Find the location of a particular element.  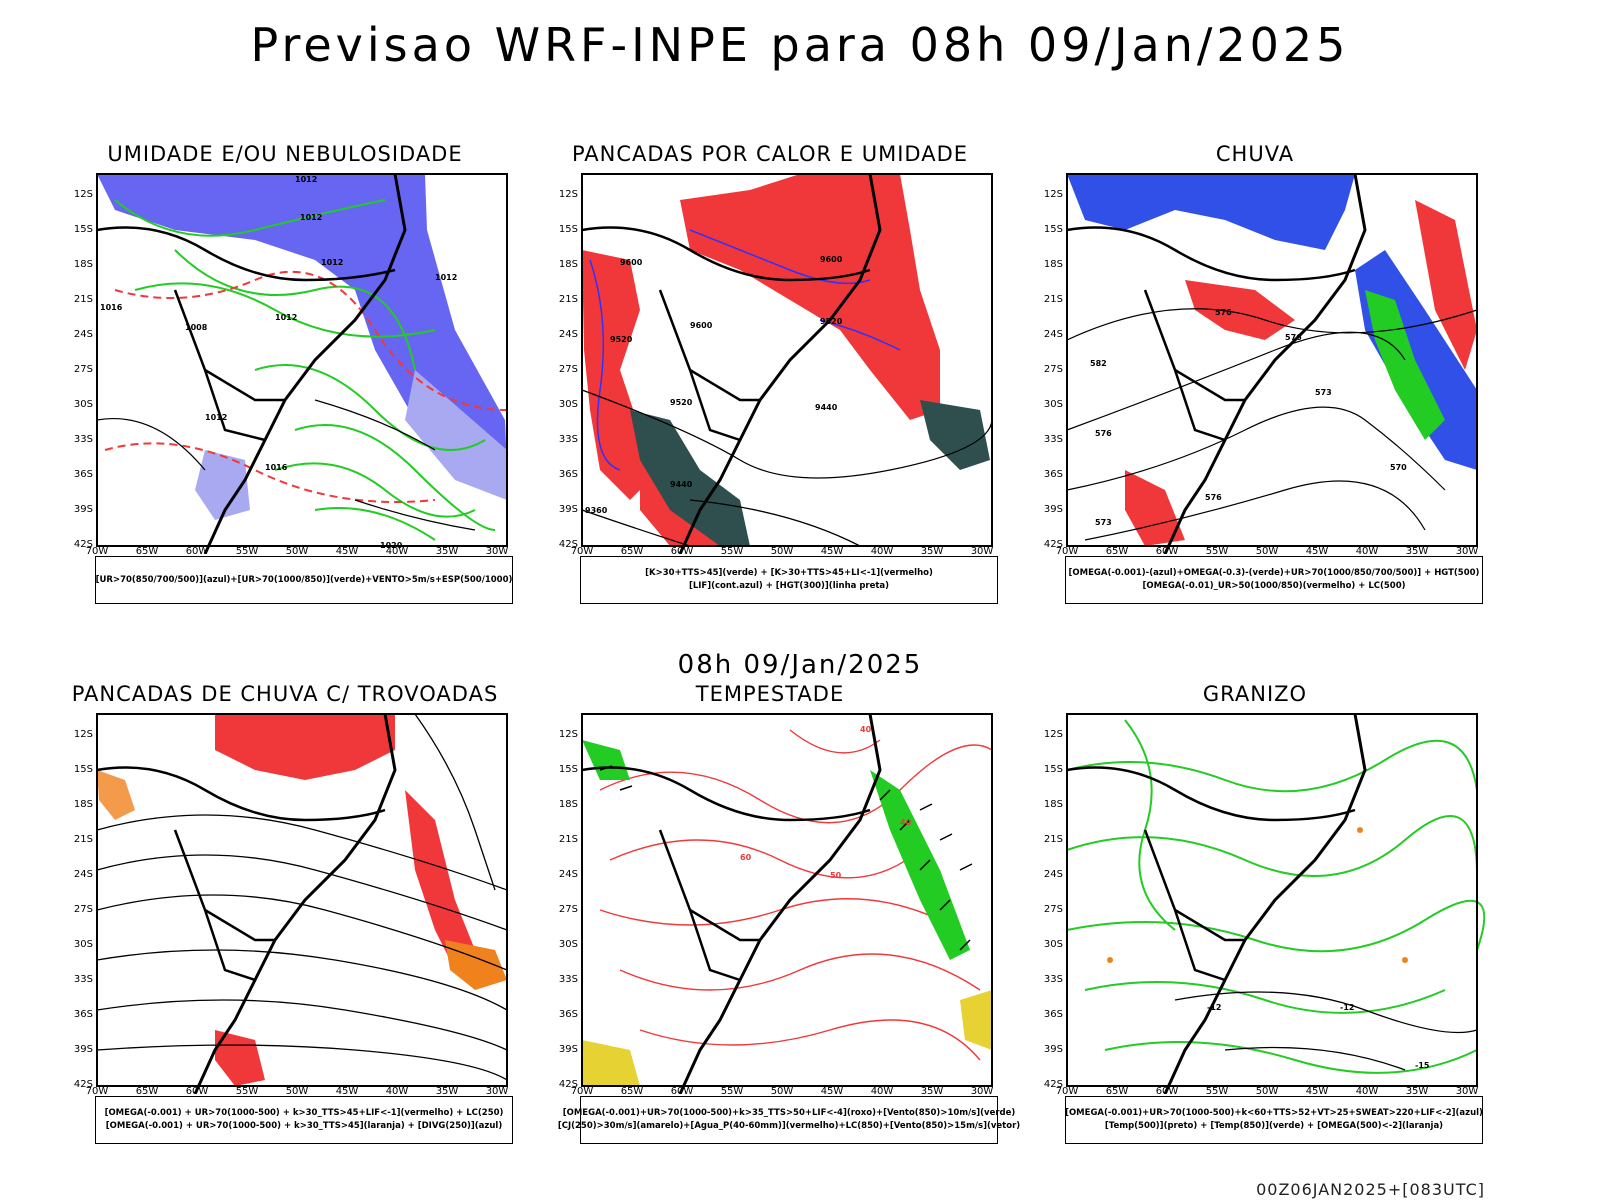

temp500-black-contour is located at coordinates (1326, 1031).